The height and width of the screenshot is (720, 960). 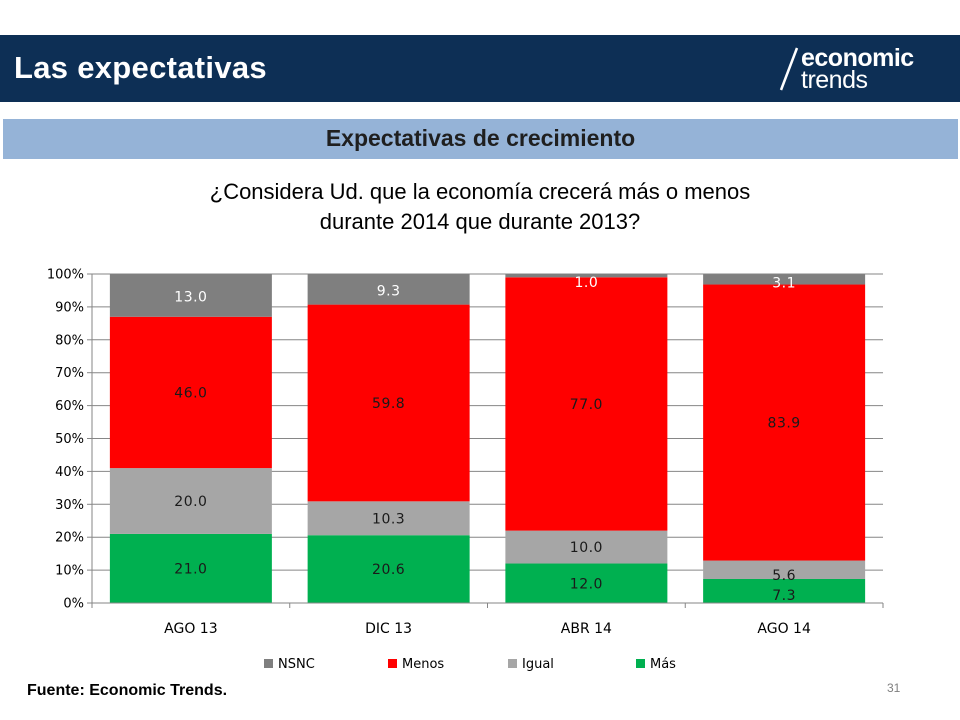 What do you see at coordinates (190, 629) in the screenshot?
I see `x-tick-label: AGO 13` at bounding box center [190, 629].